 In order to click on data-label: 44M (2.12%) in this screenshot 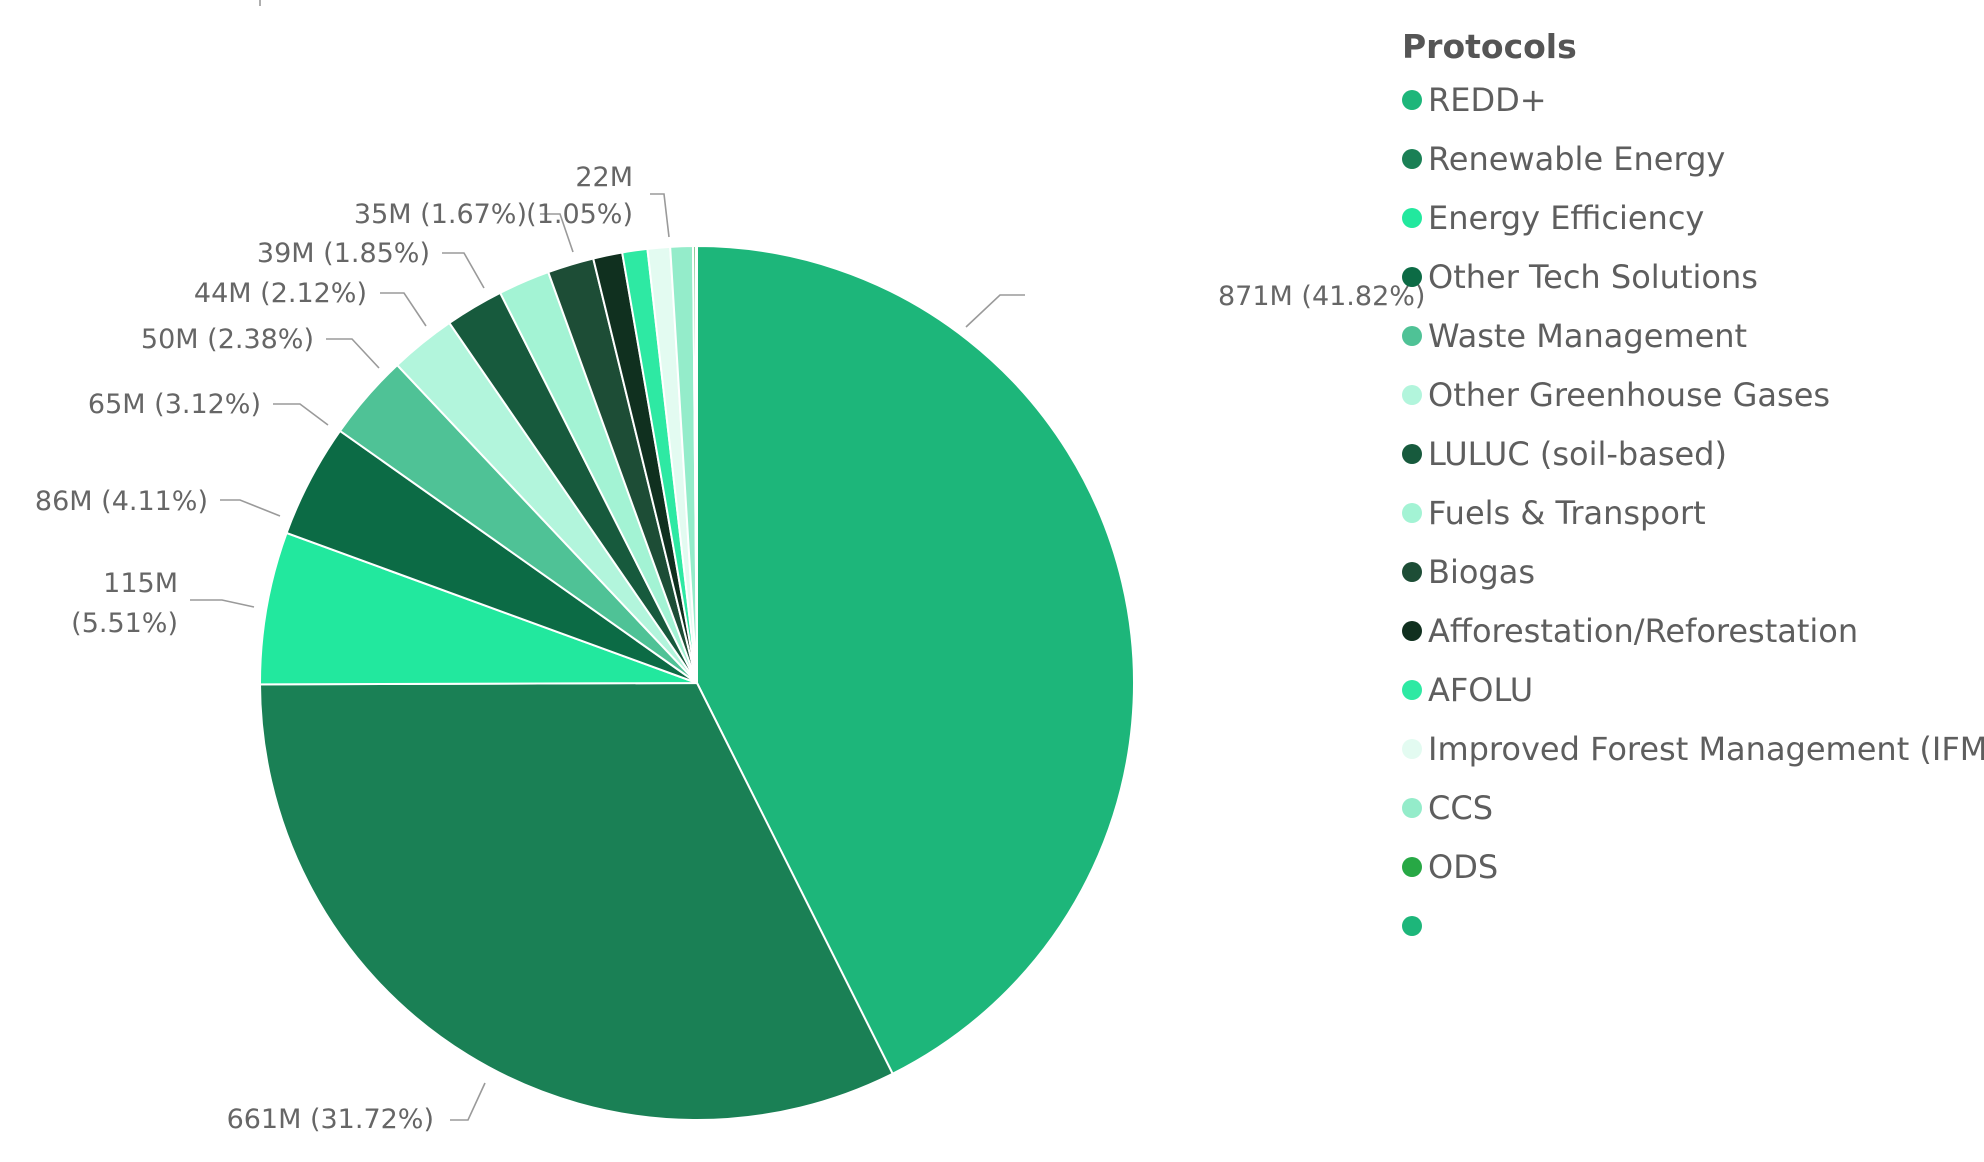, I will do `click(280, 293)`.